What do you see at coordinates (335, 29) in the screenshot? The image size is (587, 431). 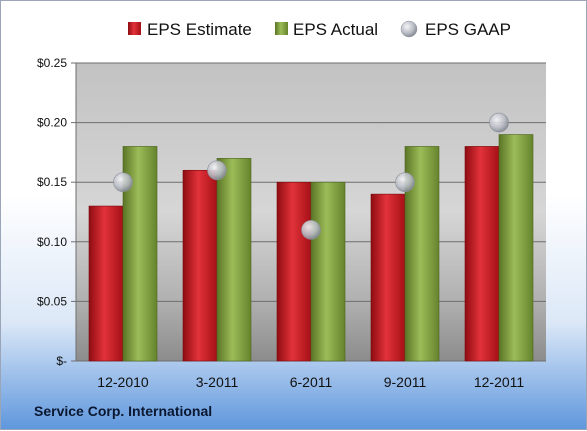 I see `legend-label-actual: EPS Actual` at bounding box center [335, 29].